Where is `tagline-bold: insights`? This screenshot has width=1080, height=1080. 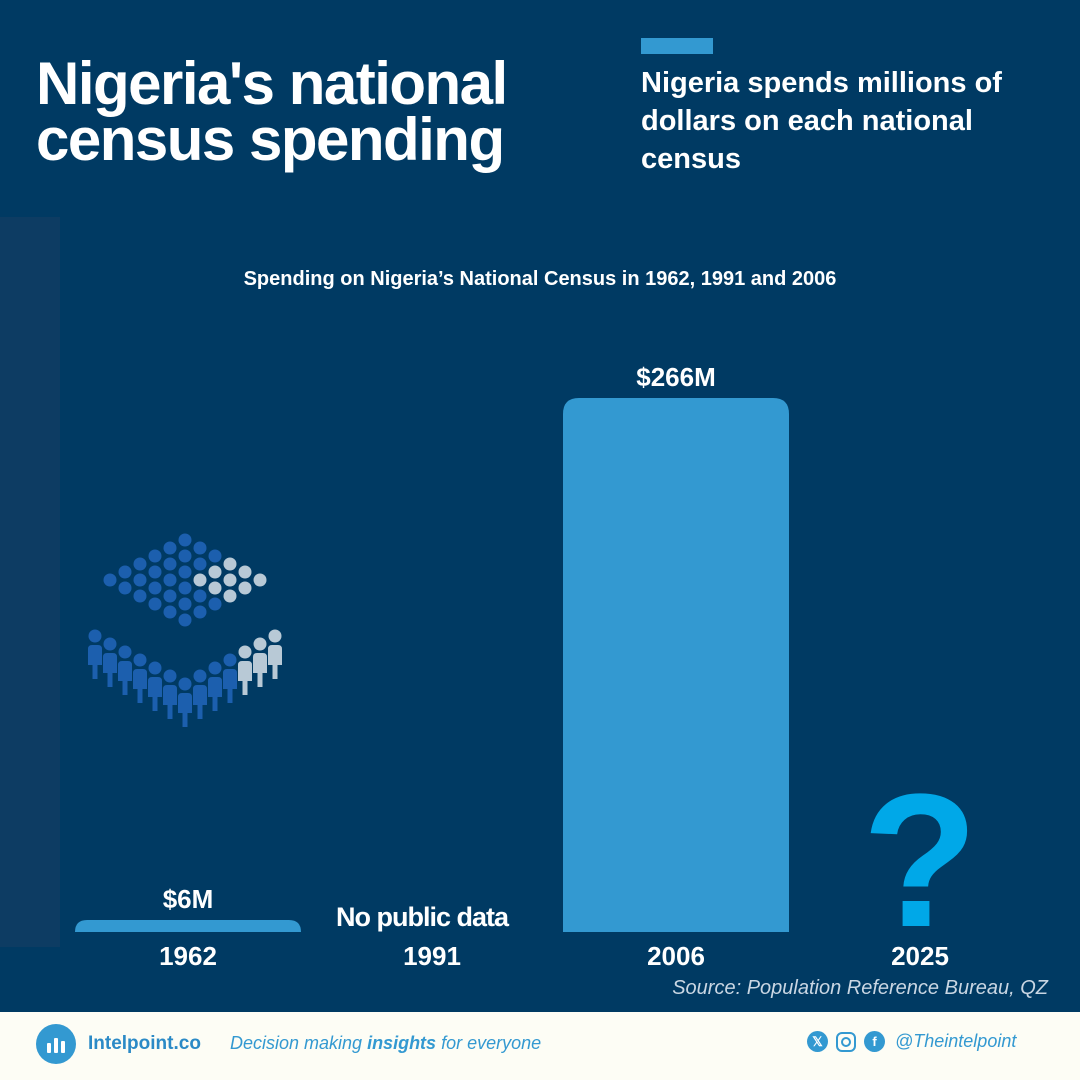
tagline-bold: insights is located at coordinates (402, 1043).